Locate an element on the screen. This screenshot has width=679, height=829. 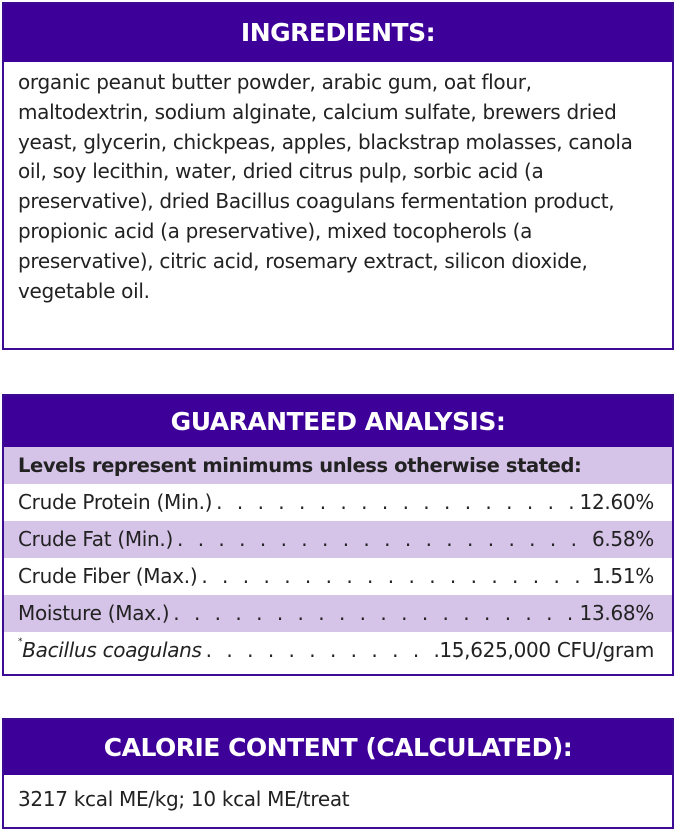
row-label: Moisture (Max.) is located at coordinates (94, 613).